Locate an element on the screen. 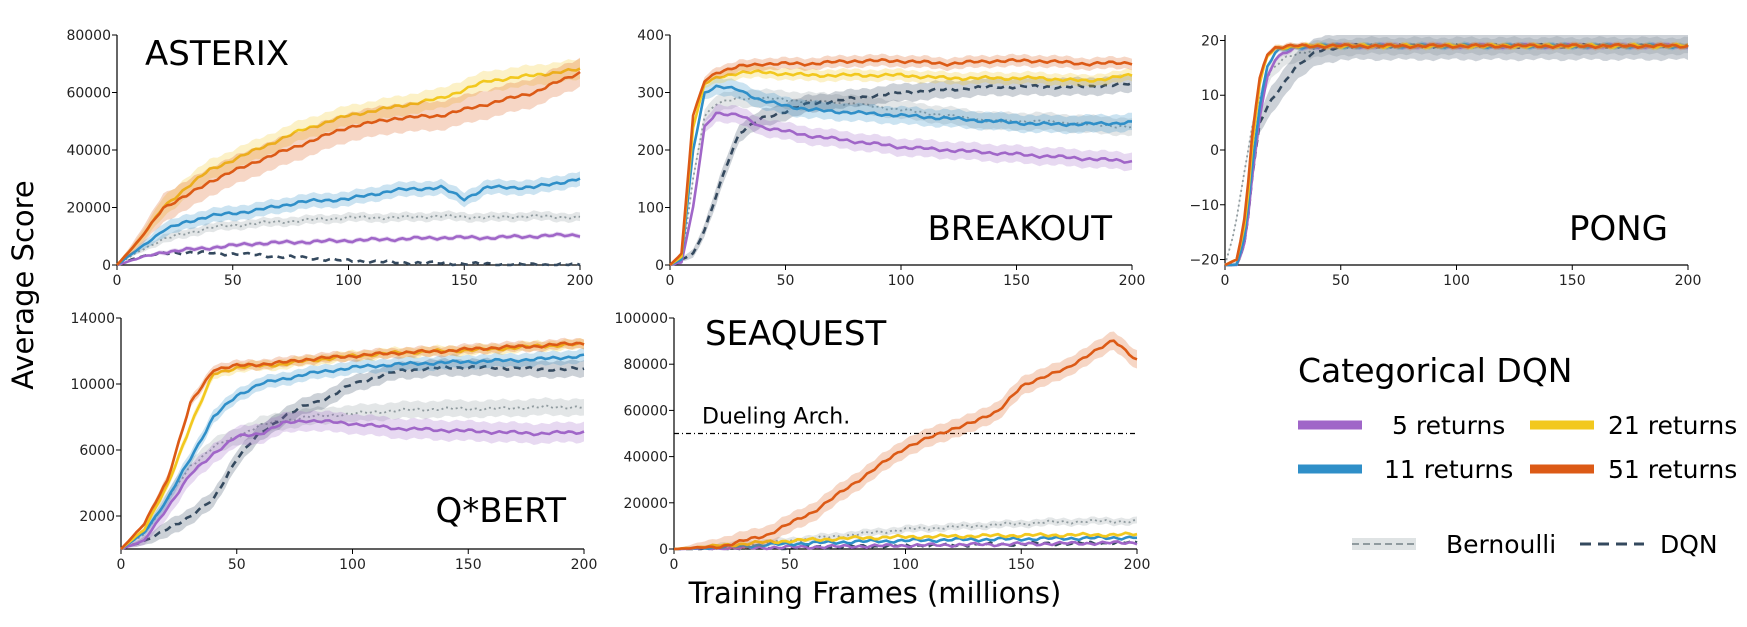 The image size is (1747, 627). panel-title: BREAKOUT is located at coordinates (1019, 229).